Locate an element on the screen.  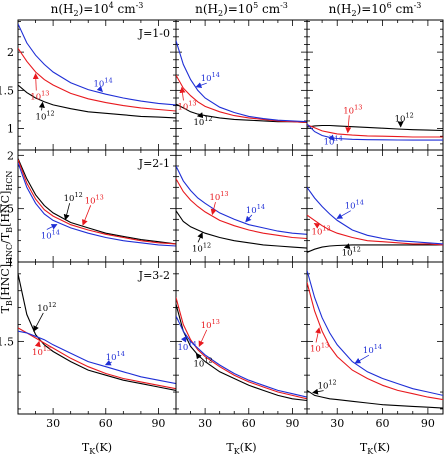
row-label: J=3-2 is located at coordinates (154, 275).